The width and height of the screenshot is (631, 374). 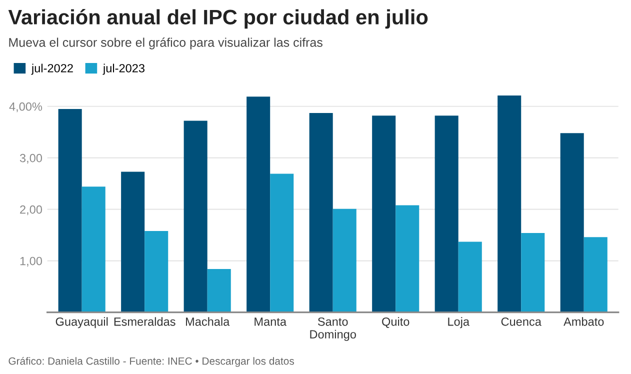 What do you see at coordinates (145, 321) in the screenshot?
I see `x-tick-label: Esmeraldas` at bounding box center [145, 321].